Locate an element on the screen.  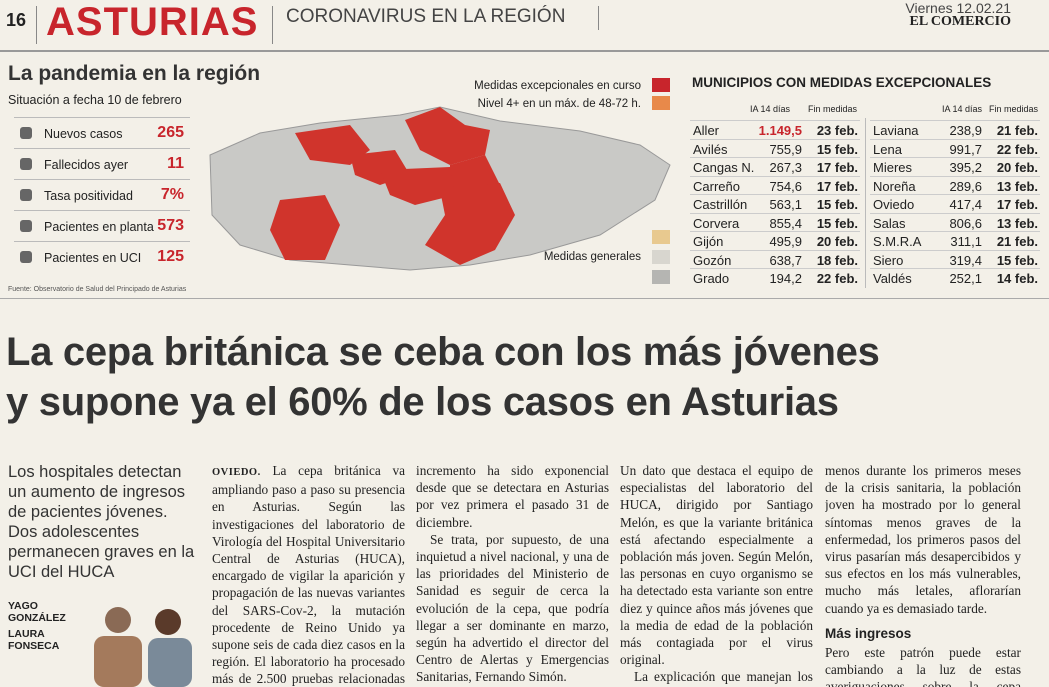
municipality: Siero is located at coordinates (888, 260).